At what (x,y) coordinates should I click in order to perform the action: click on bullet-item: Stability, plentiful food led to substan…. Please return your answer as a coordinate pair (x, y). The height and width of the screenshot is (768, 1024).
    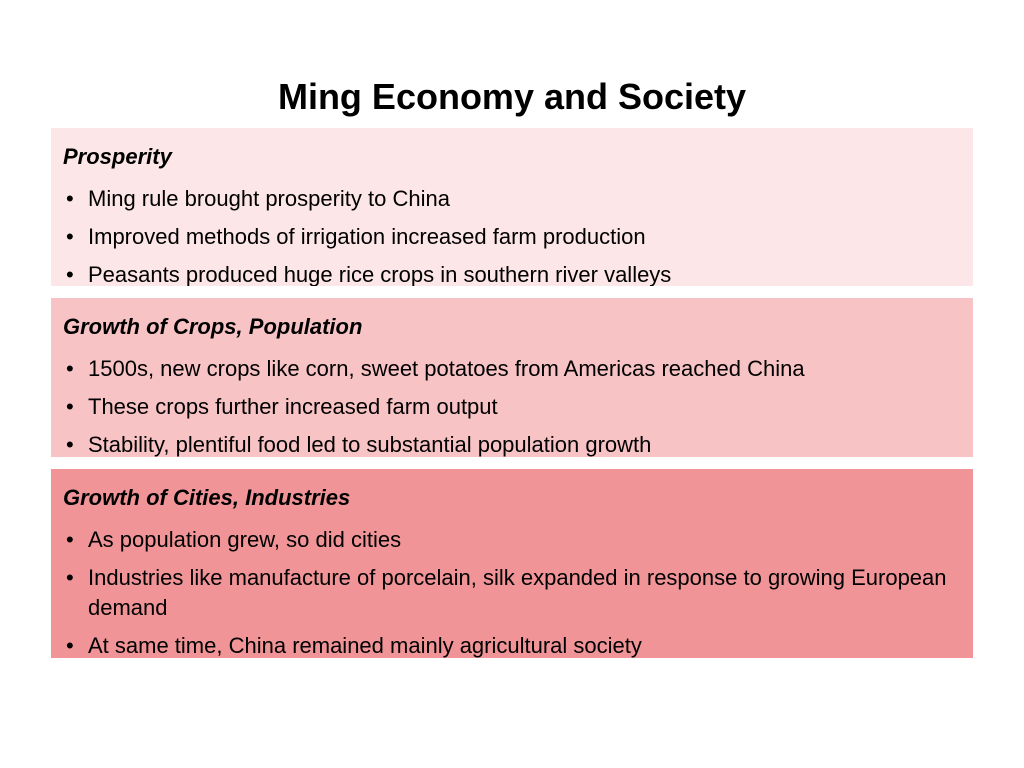
    Looking at the image, I should click on (513, 443).